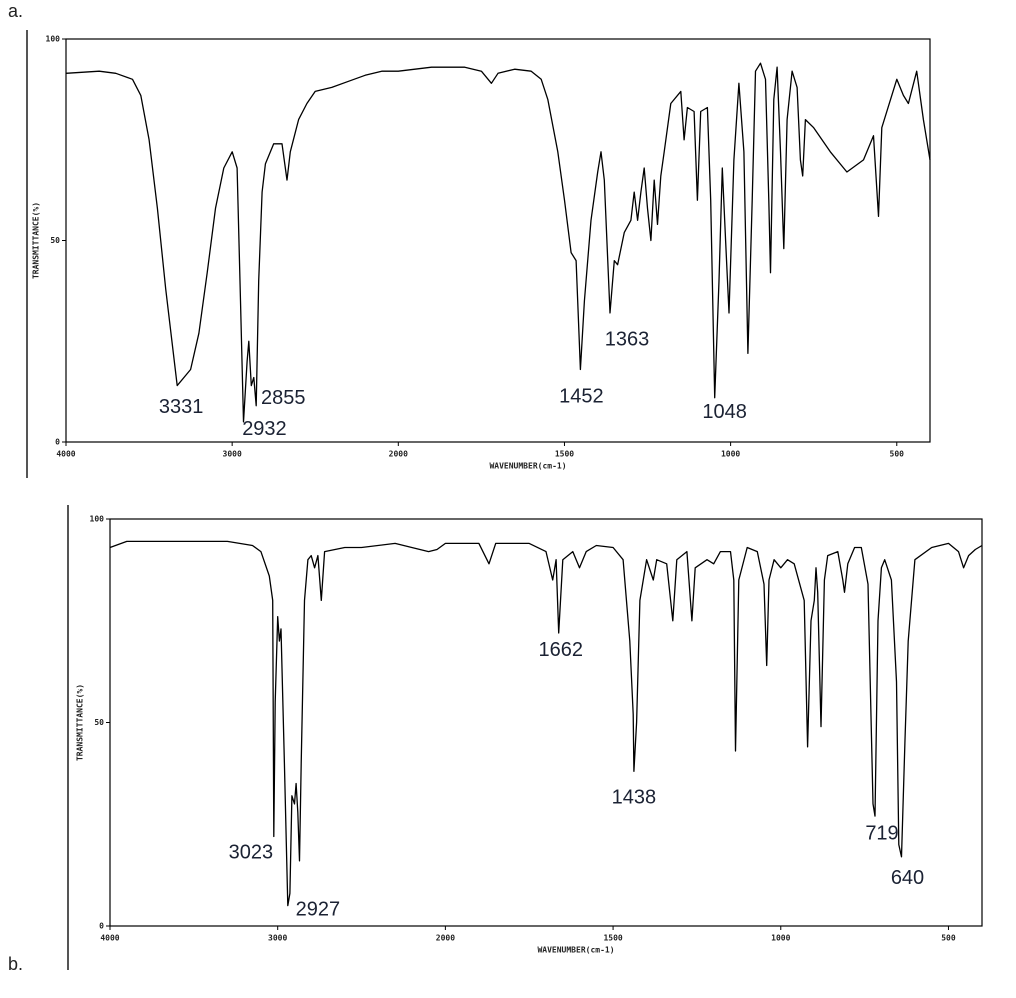 Image resolution: width=1016 pixels, height=998 pixels. What do you see at coordinates (634, 798) in the screenshot?
I see `peak-label: 1438` at bounding box center [634, 798].